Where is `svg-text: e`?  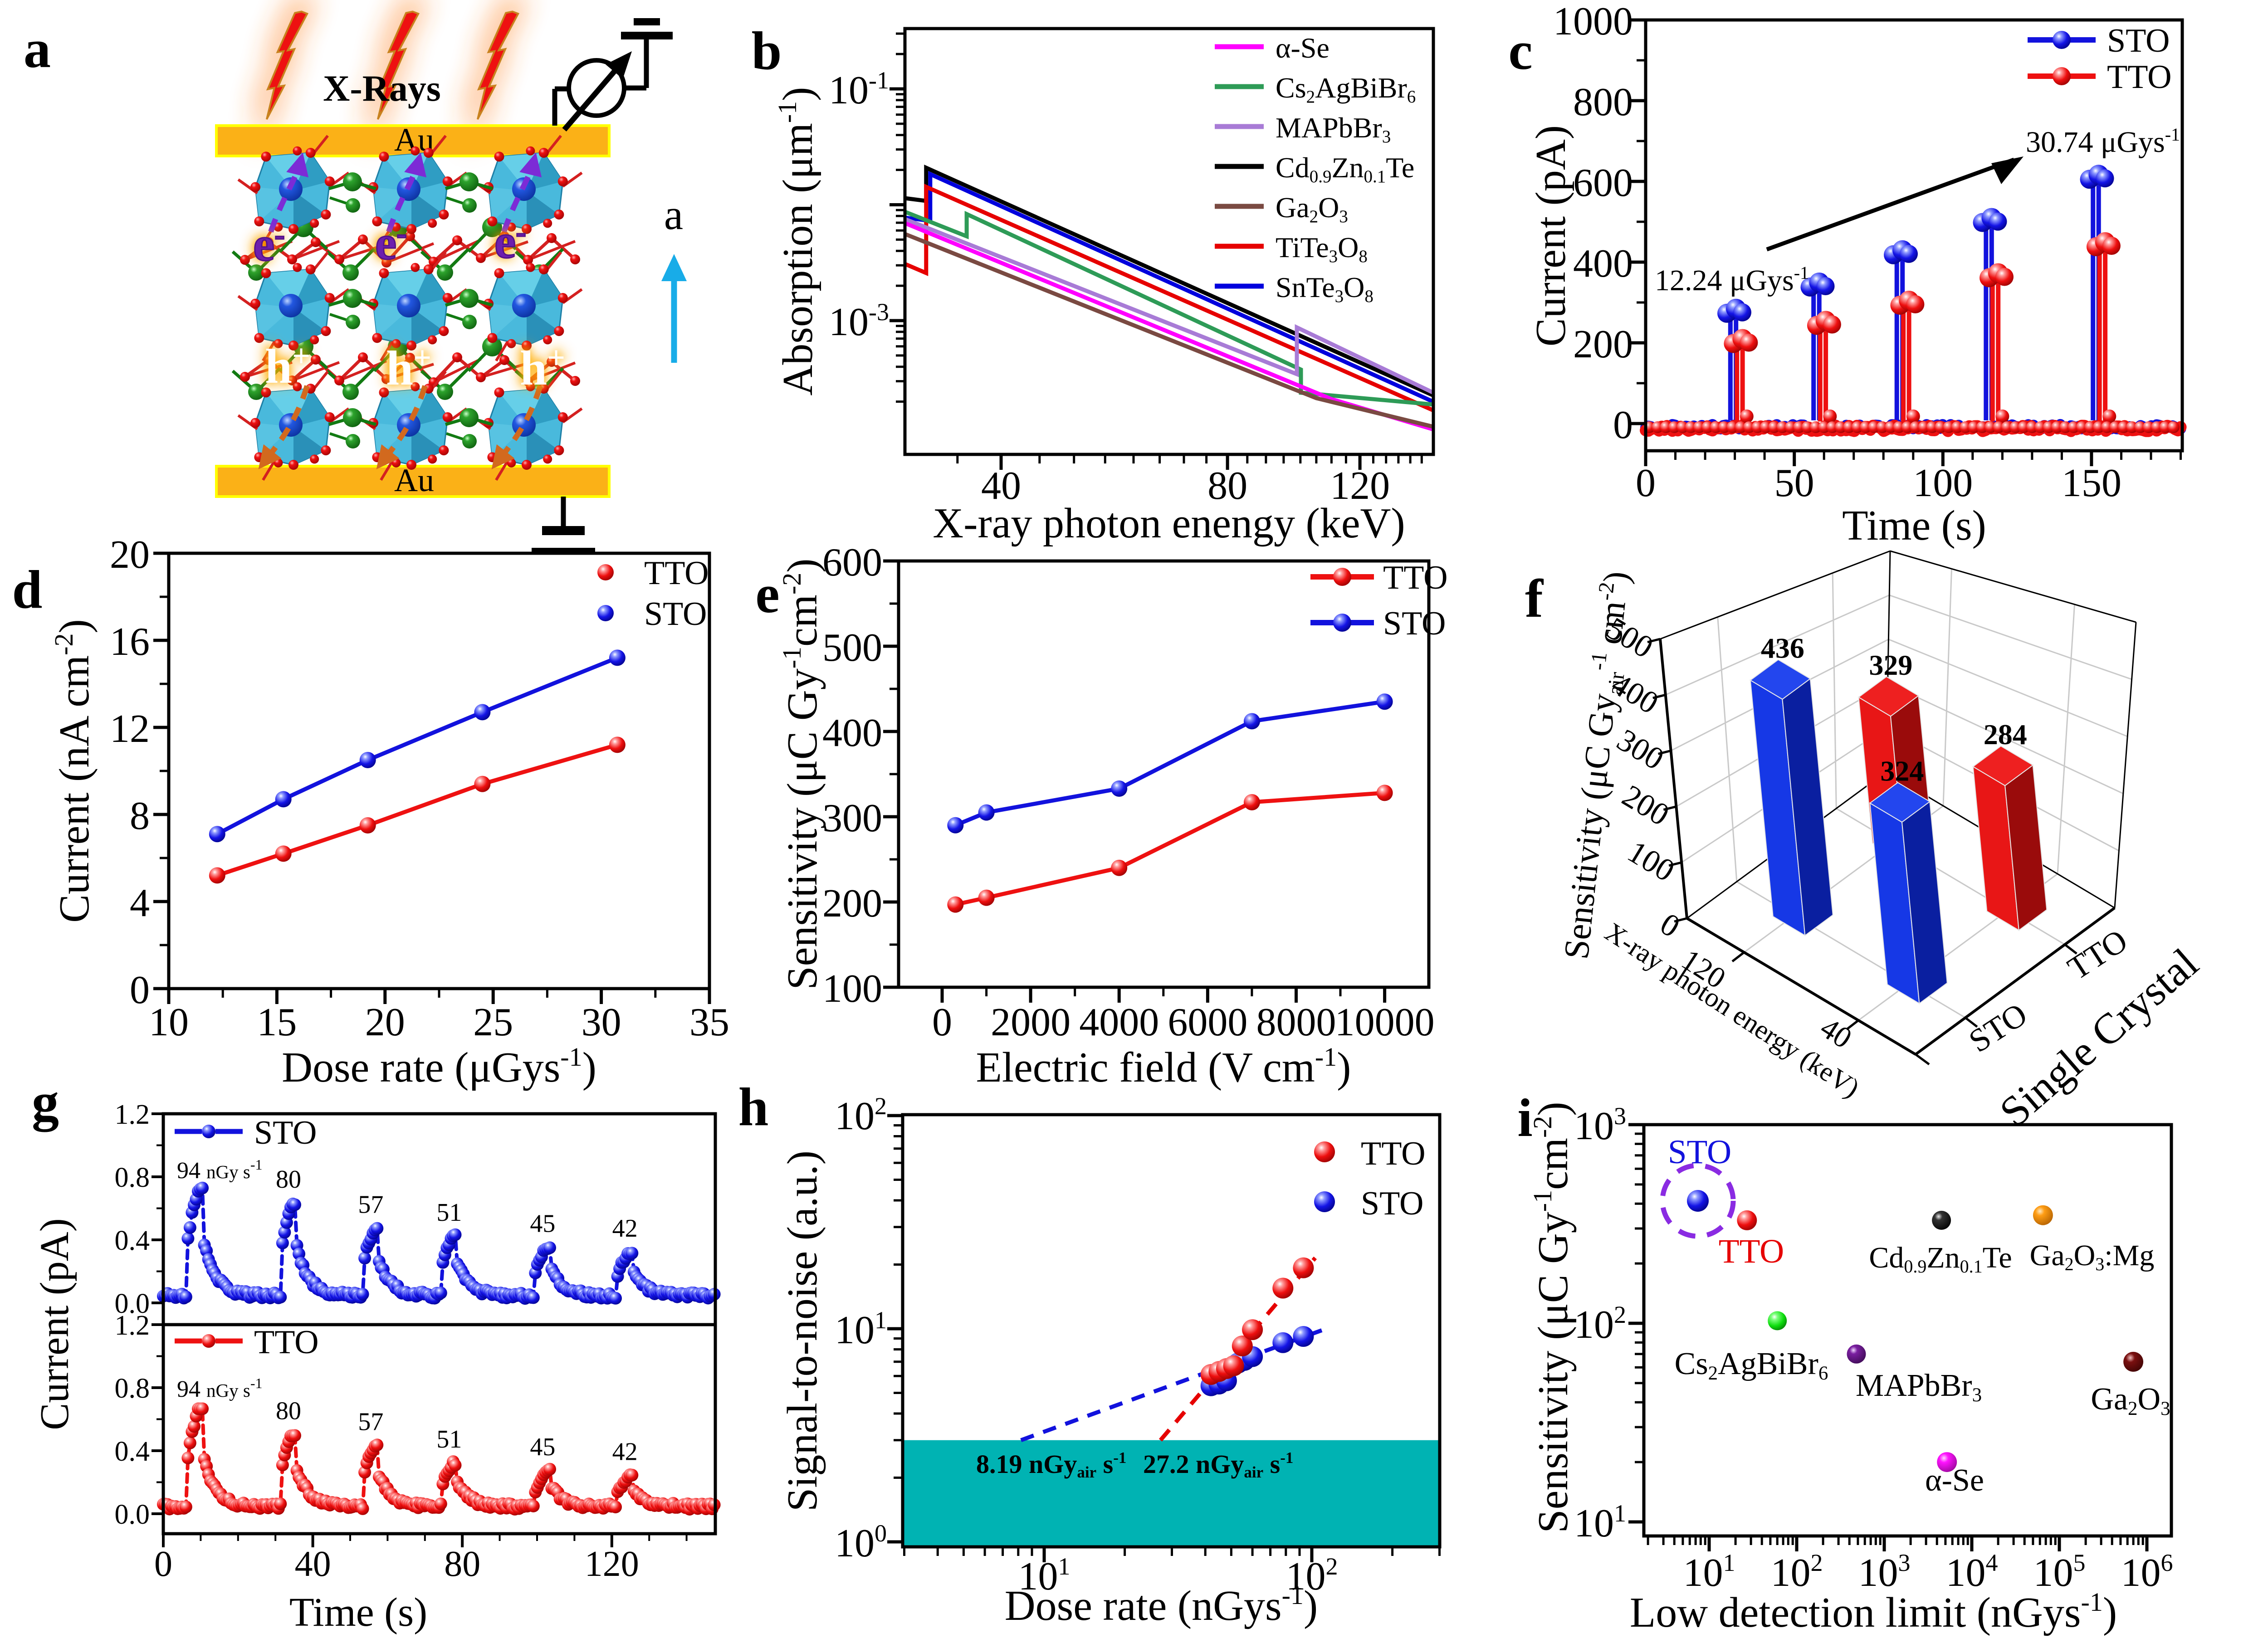 svg-text: e is located at coordinates (767, 594).